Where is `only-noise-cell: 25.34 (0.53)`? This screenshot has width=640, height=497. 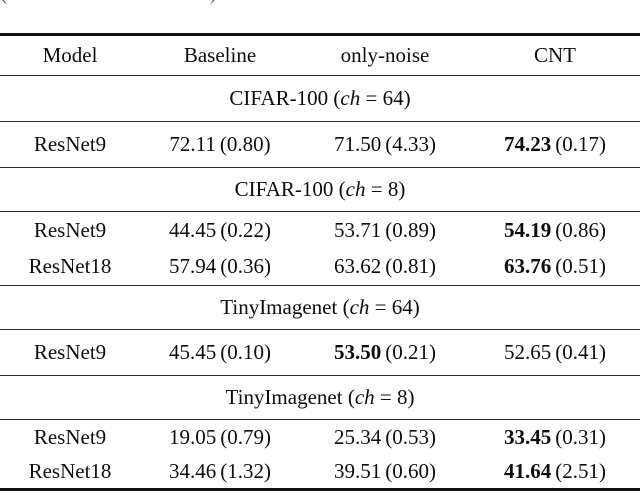 only-noise-cell: 25.34 (0.53) is located at coordinates (385, 437).